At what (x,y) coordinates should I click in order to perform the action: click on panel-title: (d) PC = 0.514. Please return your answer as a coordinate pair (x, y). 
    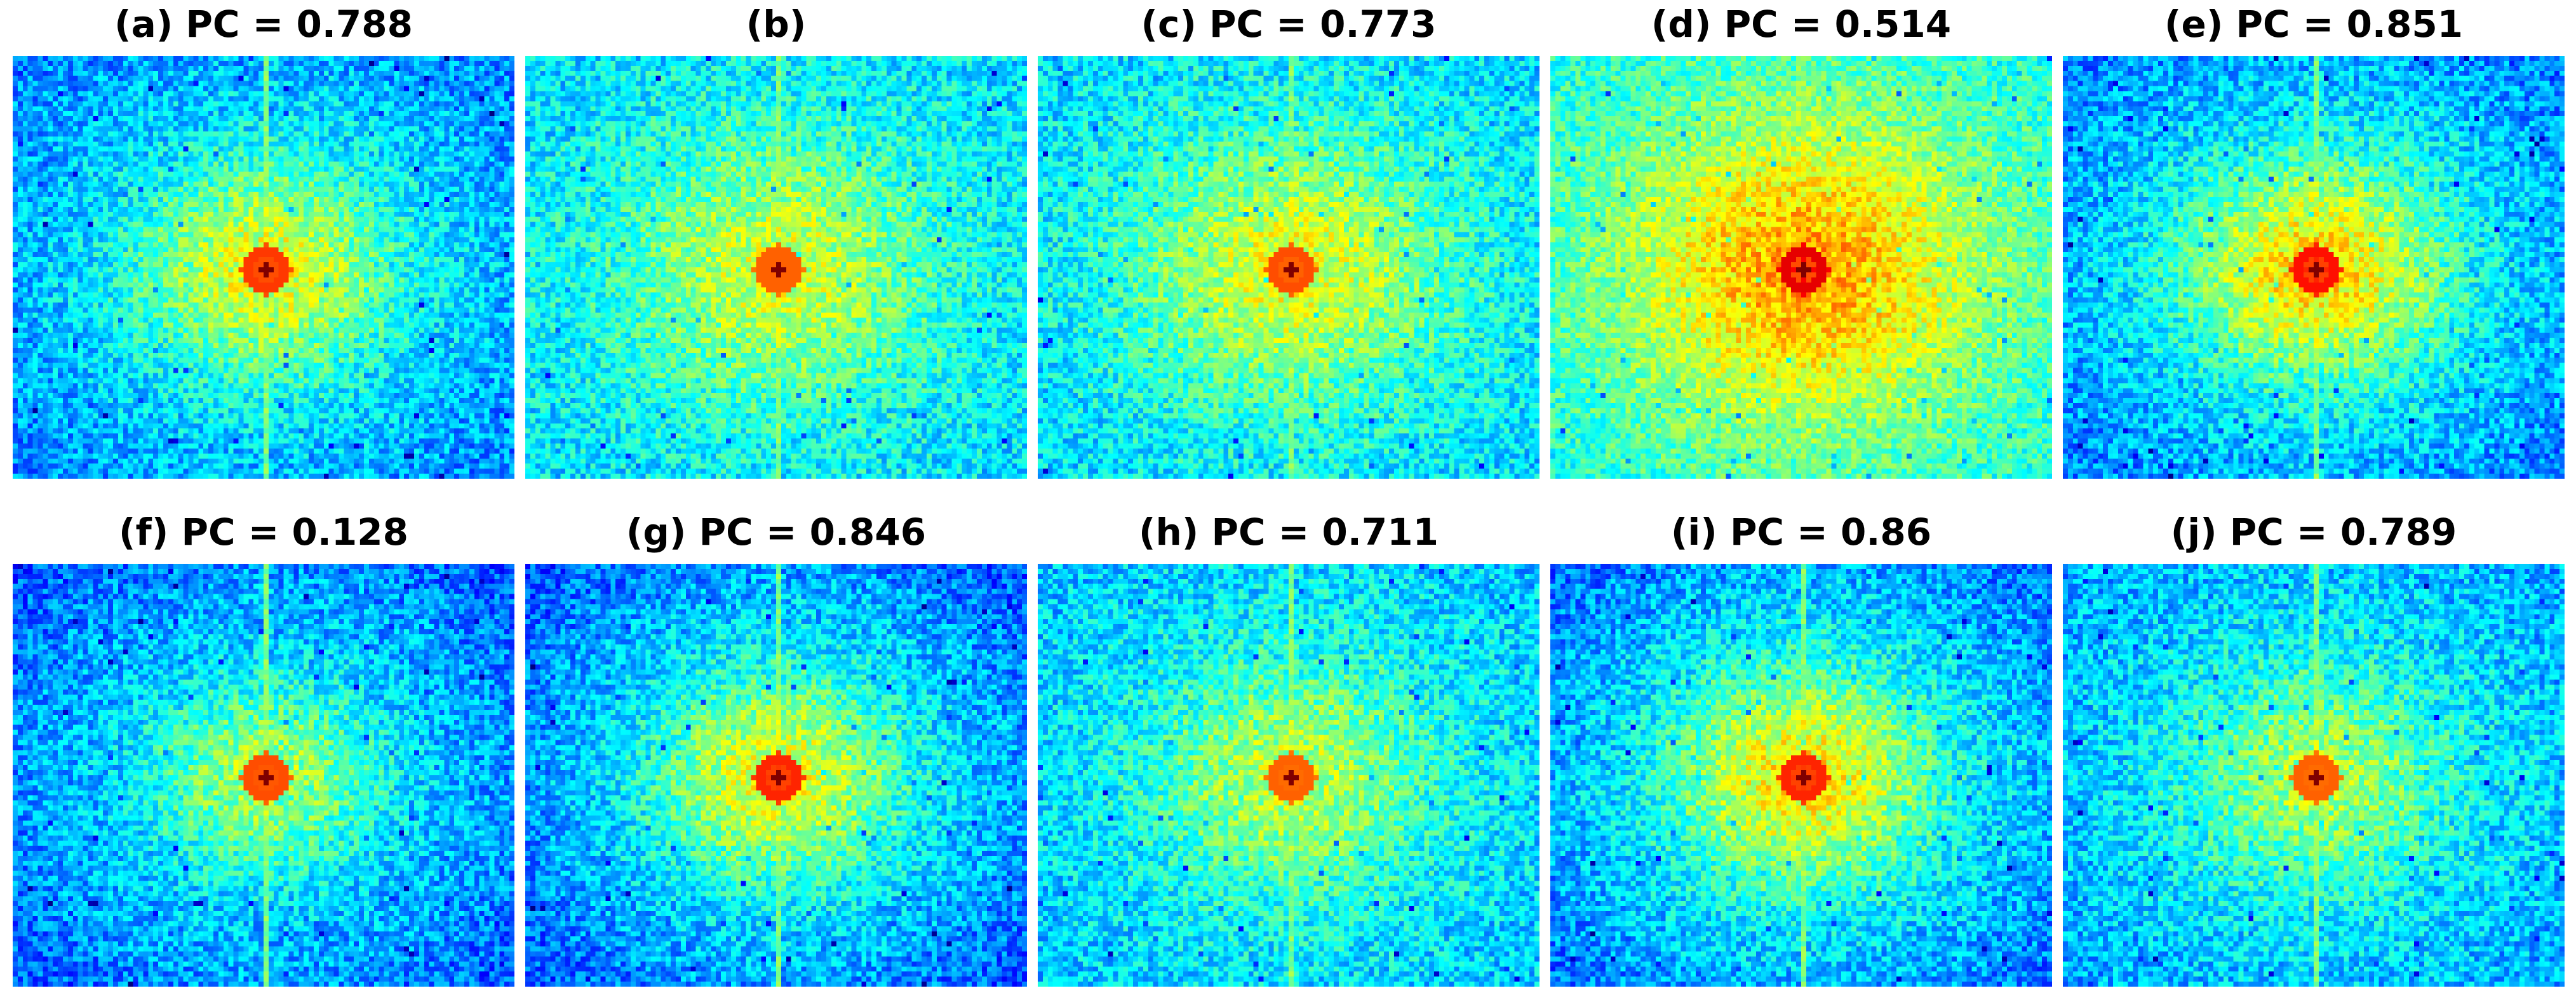
    Looking at the image, I should click on (1801, 24).